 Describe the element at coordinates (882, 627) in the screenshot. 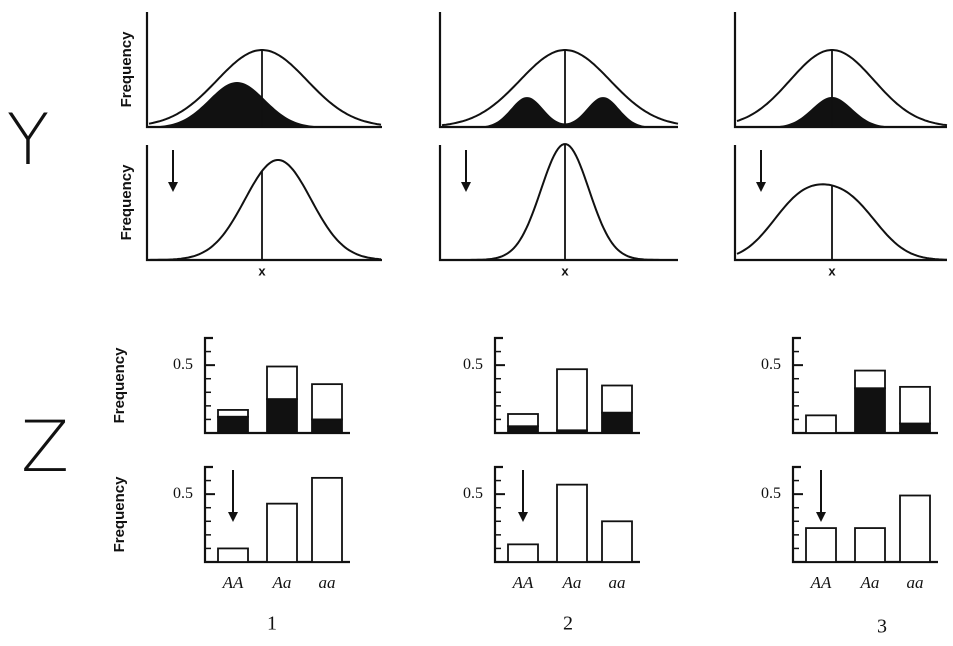

I see `column-label: 3` at that location.